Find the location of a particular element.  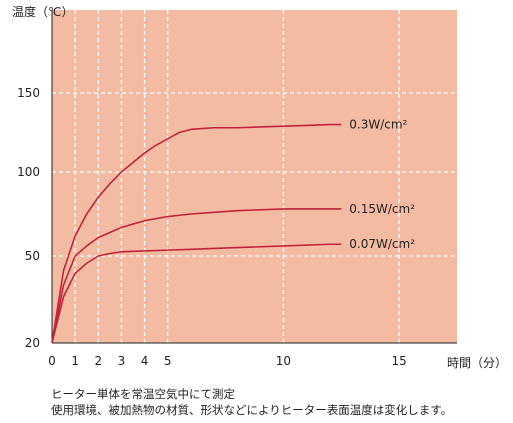

series-label-0: 0.3W/cm² is located at coordinates (378, 125).